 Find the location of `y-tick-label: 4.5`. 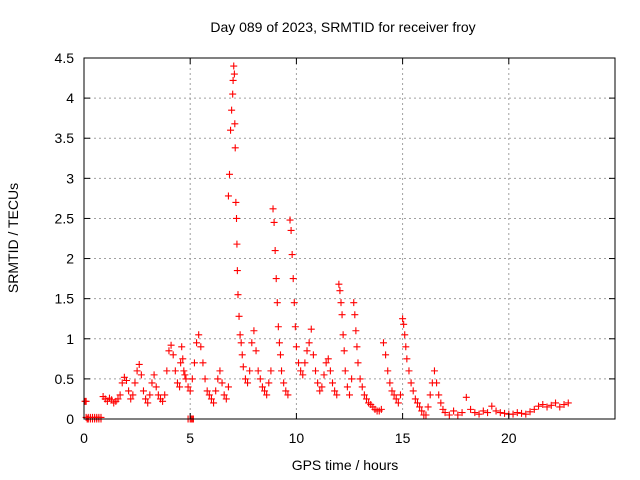

y-tick-label: 4.5 is located at coordinates (65, 58).